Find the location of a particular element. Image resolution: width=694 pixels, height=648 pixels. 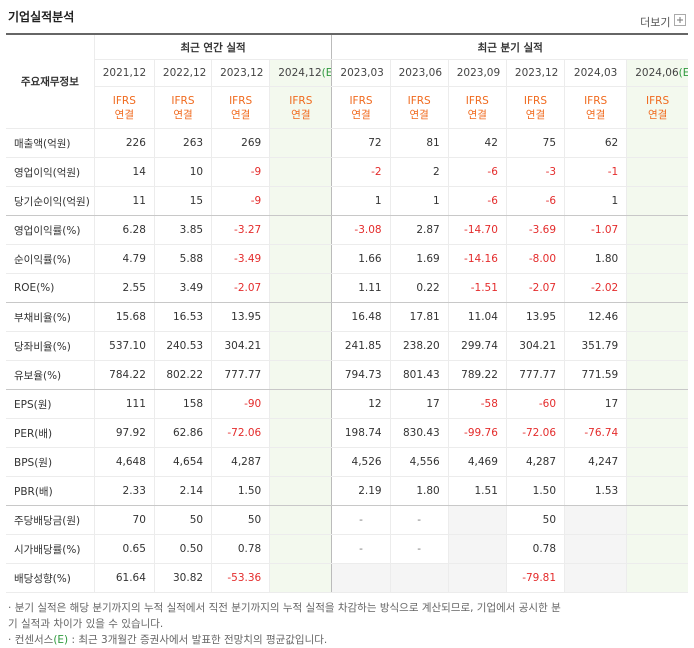

more-link: 더보기 is located at coordinates (663, 22).